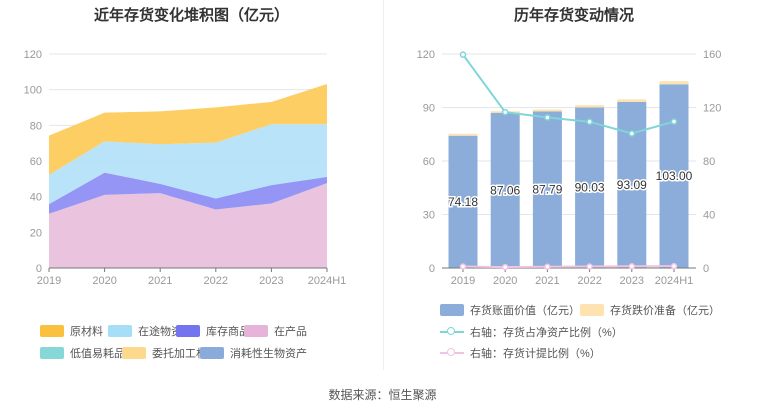  Describe the element at coordinates (531, 332) in the screenshot. I see `legend-item: 右轴：存货占净资产比例（%）` at that location.